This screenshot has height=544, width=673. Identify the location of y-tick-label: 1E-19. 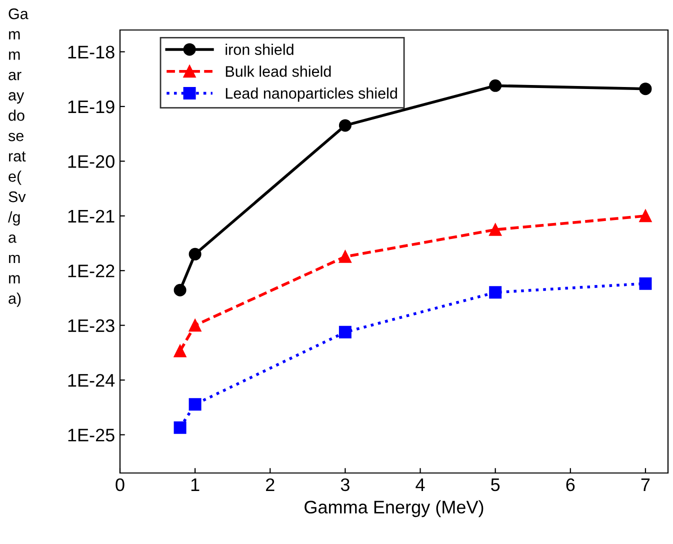
(91, 107).